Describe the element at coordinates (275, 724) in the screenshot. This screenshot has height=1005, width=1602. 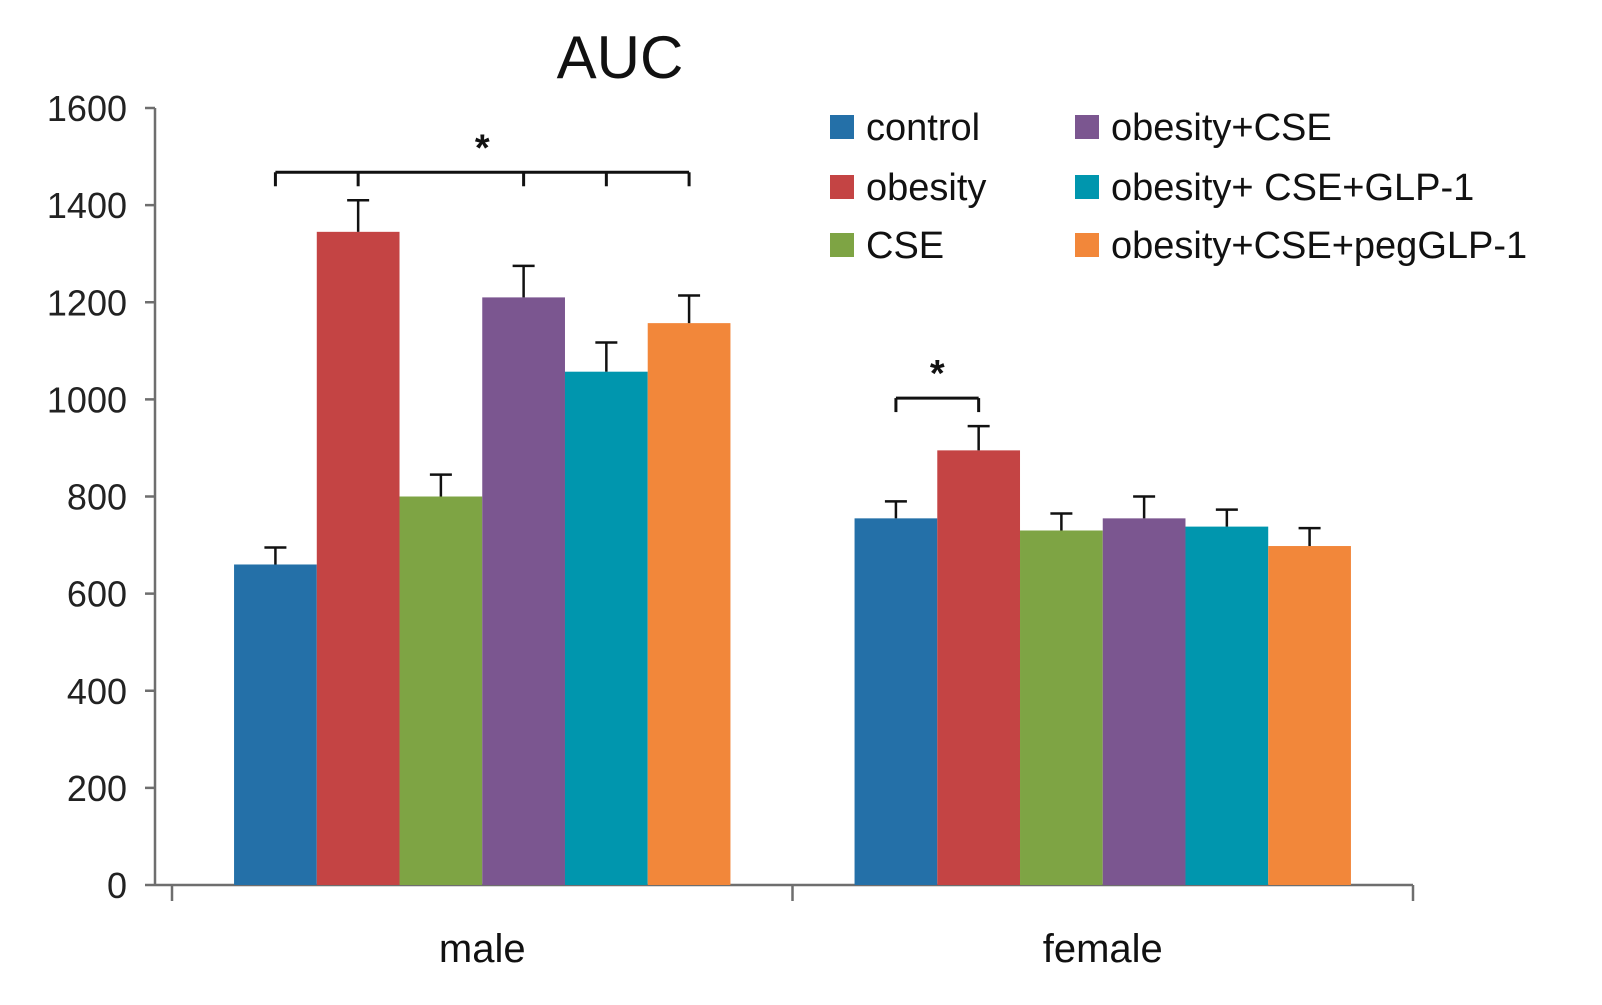
I see `bar-control-male` at that location.